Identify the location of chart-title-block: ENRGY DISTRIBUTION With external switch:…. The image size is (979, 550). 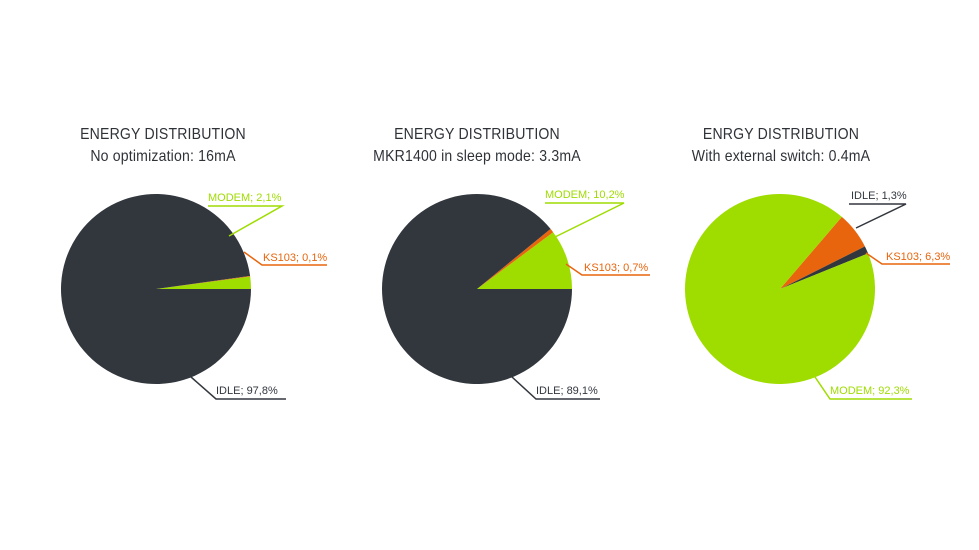
(781, 146).